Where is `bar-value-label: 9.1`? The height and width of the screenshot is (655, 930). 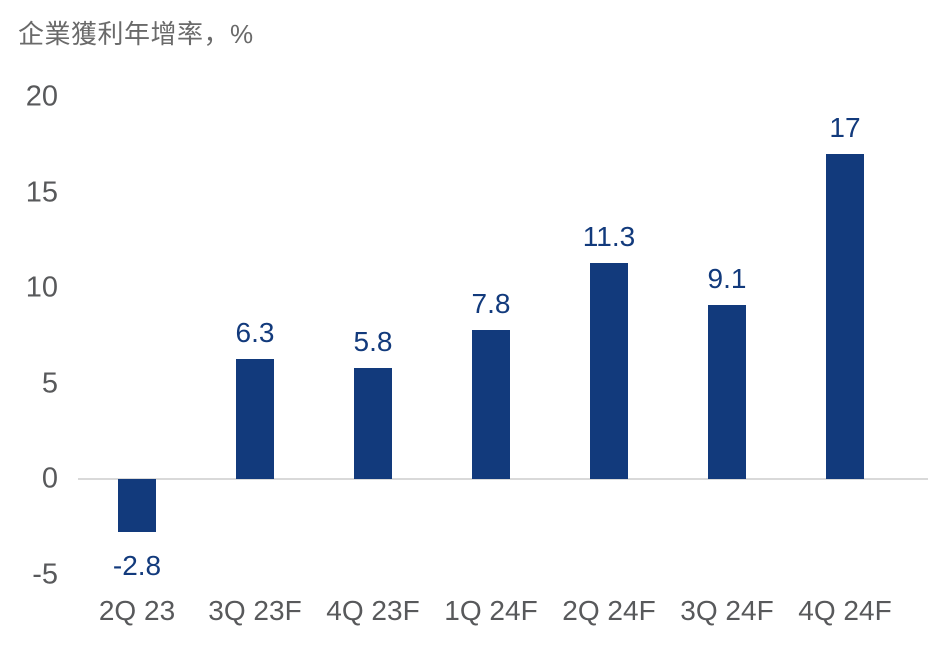 bar-value-label: 9.1 is located at coordinates (727, 279).